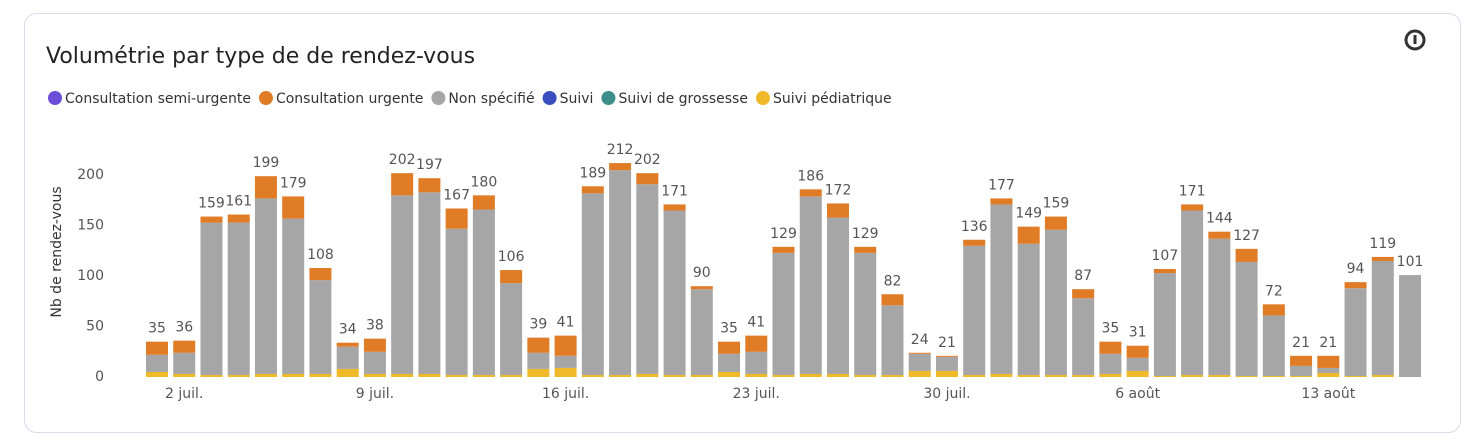  I want to click on total-label: 94, so click(1356, 269).